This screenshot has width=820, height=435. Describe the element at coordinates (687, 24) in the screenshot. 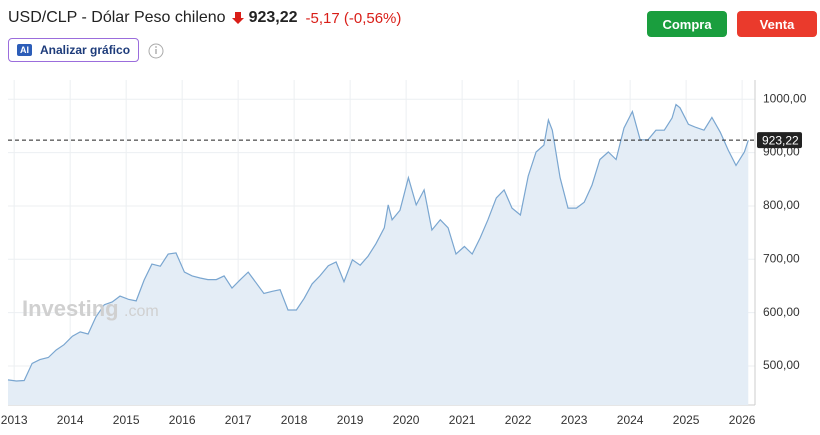

I see `buy-button: Compra` at that location.